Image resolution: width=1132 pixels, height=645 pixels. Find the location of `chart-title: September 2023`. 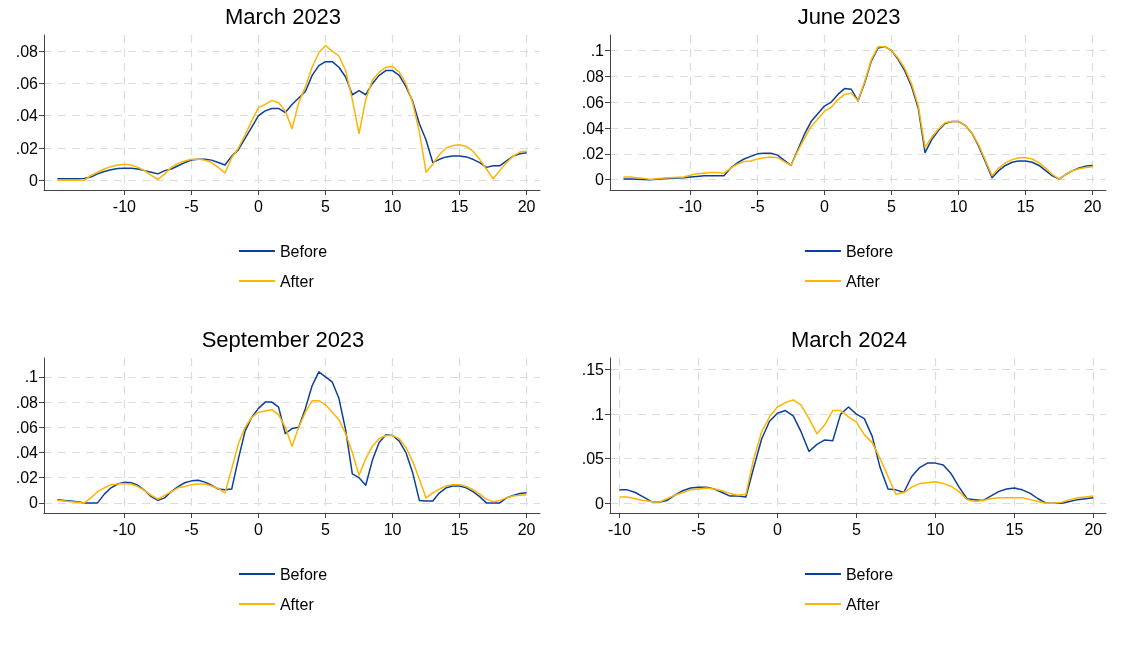

chart-title: September 2023 is located at coordinates (283, 339).